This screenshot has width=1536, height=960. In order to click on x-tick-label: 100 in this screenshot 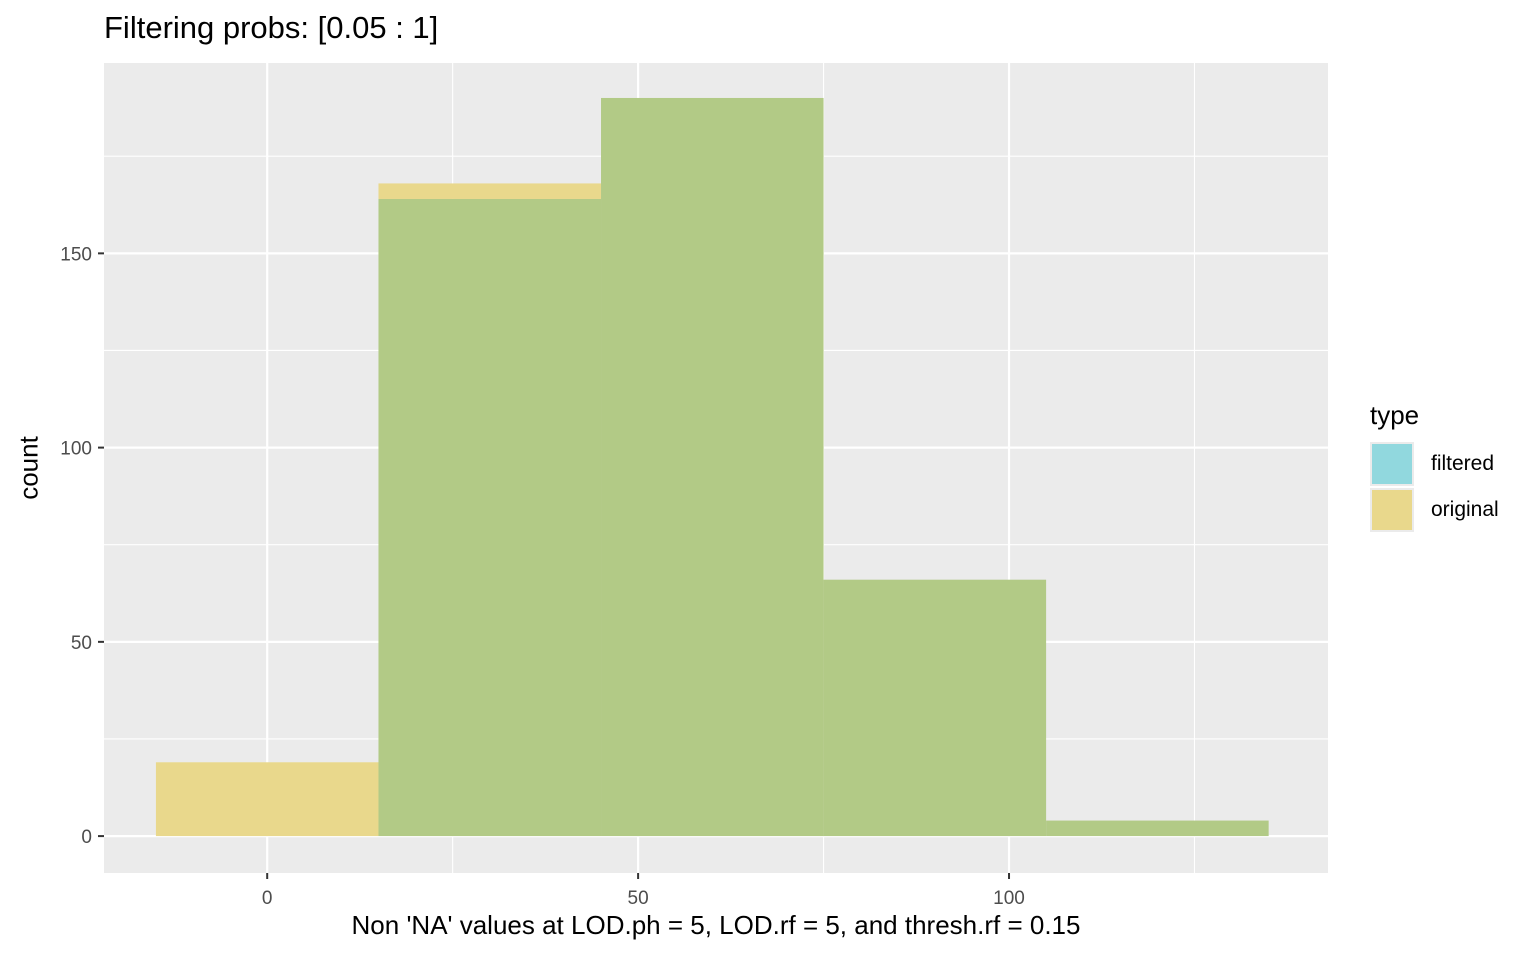, I will do `click(1009, 898)`.